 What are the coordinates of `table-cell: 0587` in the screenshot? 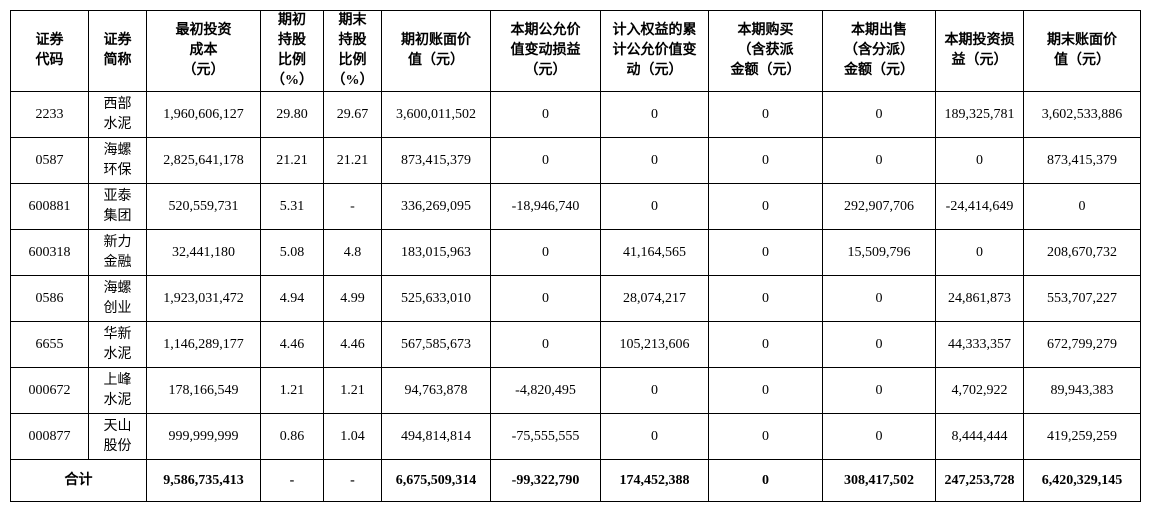 It's located at (49, 160).